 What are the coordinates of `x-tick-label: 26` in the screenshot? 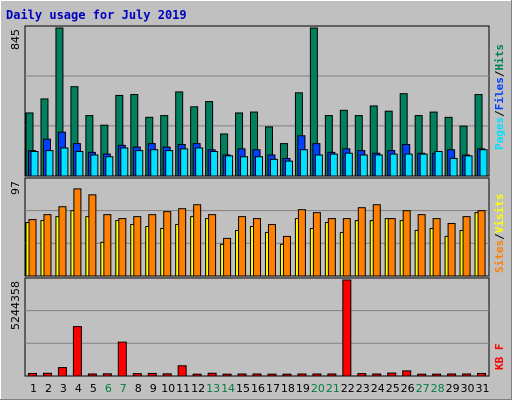 It's located at (408, 388).